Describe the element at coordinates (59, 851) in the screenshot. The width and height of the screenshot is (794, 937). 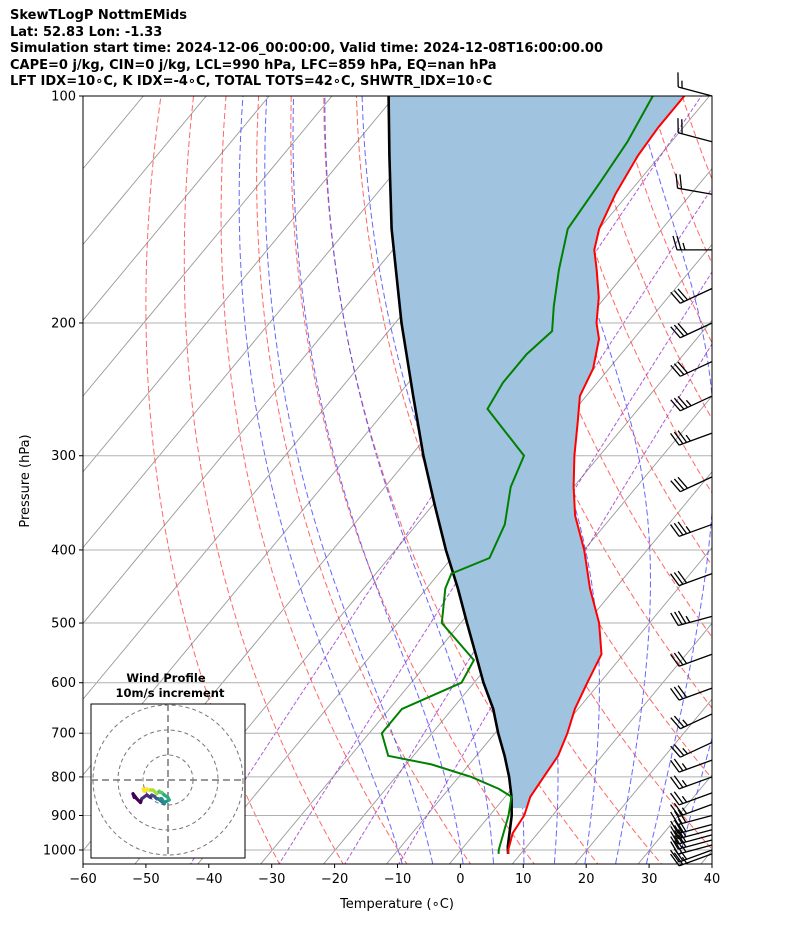
I see `y-tick-label: 1000` at that location.